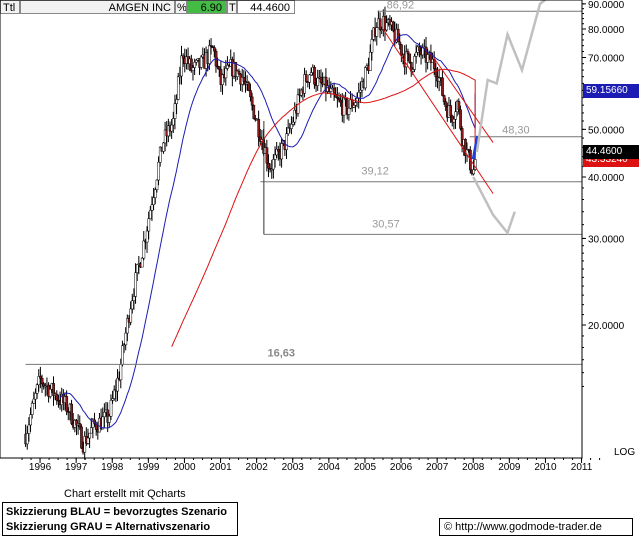 The width and height of the screenshot is (639, 539). I want to click on x-tick-label: 2009, so click(509, 467).